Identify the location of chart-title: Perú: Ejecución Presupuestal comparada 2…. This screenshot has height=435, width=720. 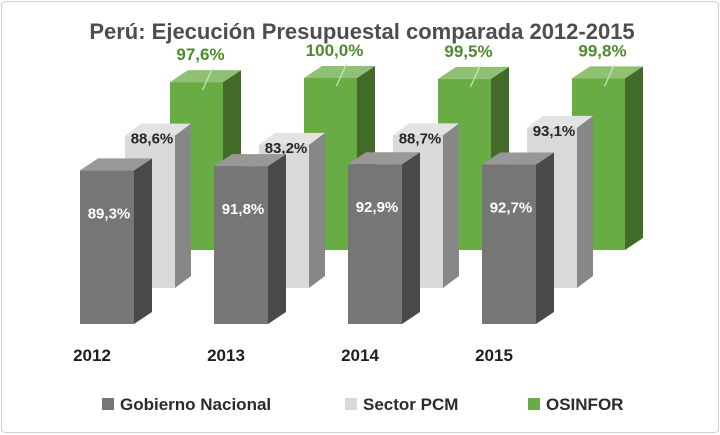
(361, 31).